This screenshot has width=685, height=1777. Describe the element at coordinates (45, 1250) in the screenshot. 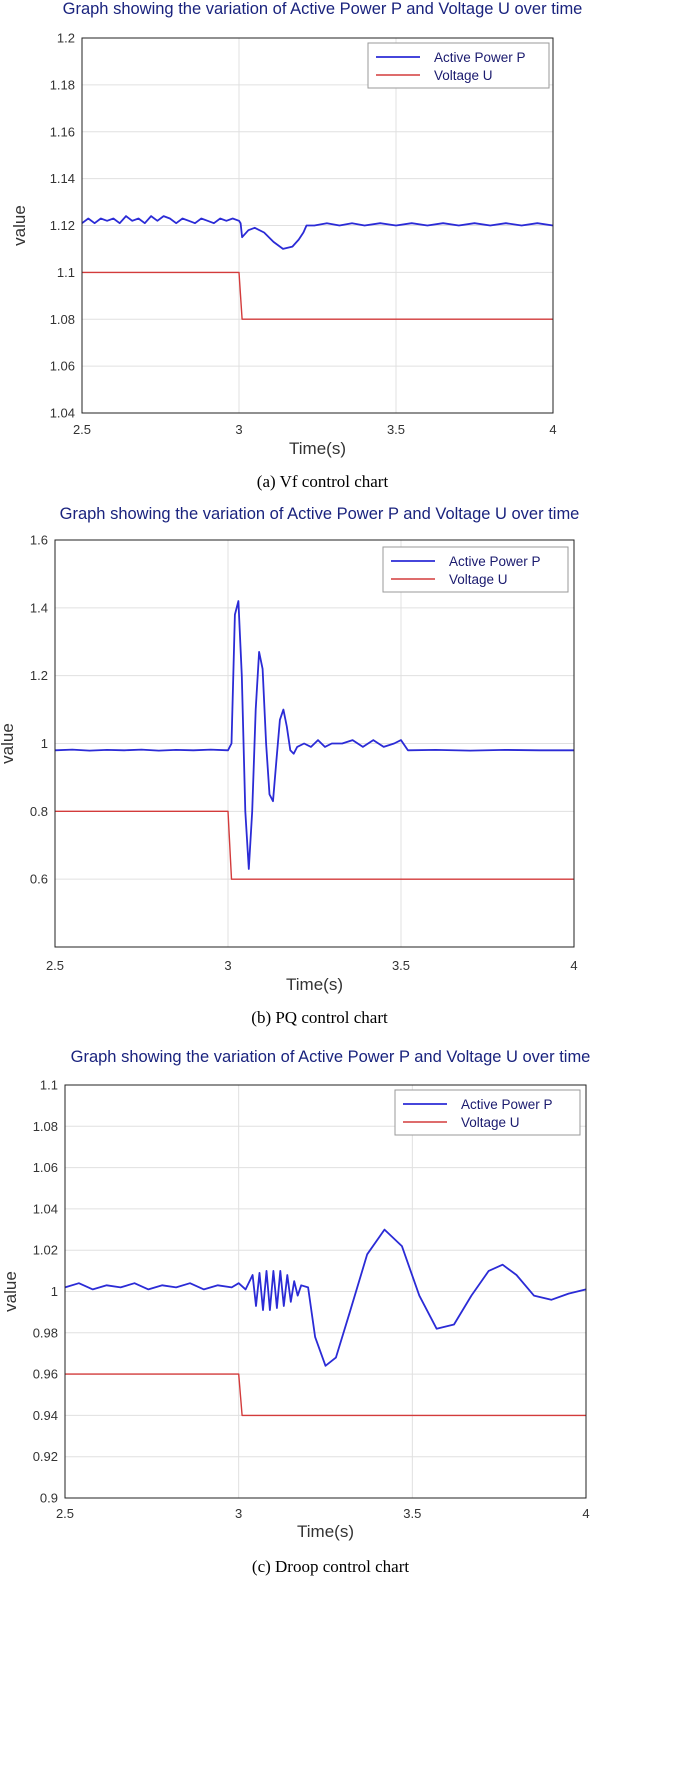

I see `y-tick-label: 1.02` at that location.